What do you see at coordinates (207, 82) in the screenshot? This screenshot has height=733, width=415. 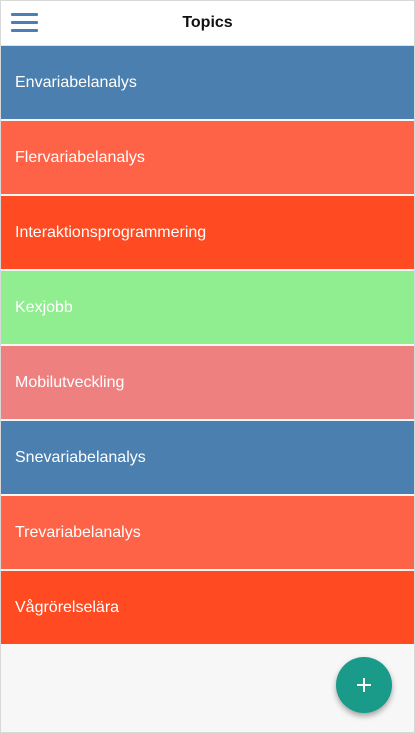 I see `topic-item-envariabelanalys: Envariabelanalys` at bounding box center [207, 82].